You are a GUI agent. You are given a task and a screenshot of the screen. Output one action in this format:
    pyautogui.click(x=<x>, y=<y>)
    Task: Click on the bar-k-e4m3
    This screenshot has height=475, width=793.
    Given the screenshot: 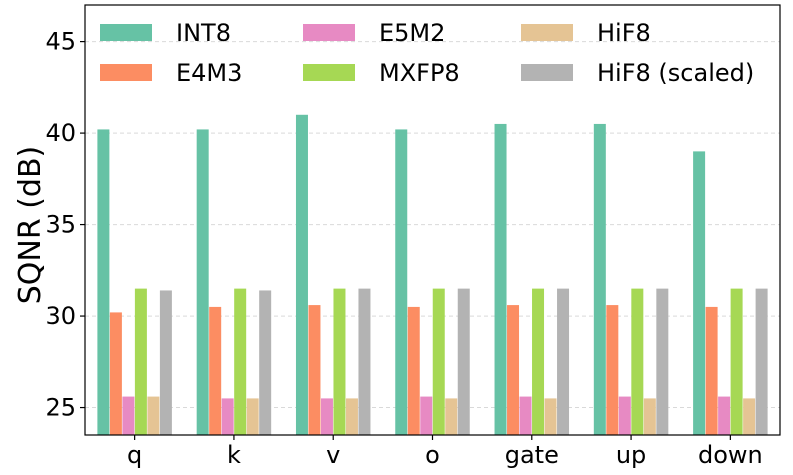 What is the action you would take?
    pyautogui.click(x=215, y=370)
    